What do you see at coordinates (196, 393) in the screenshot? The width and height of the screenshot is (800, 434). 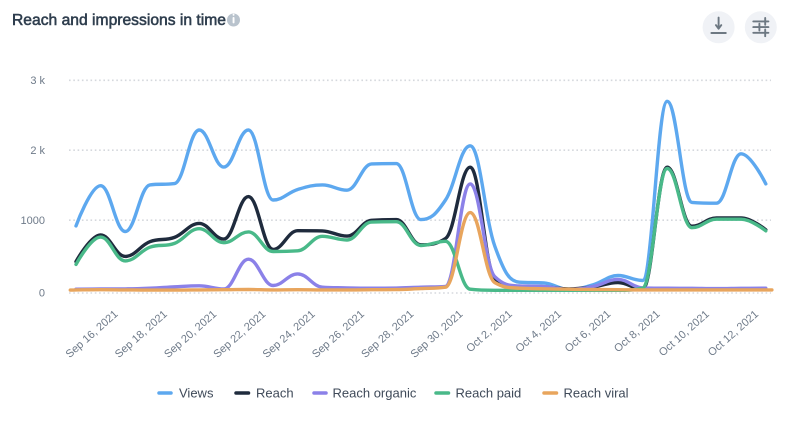 I see `svg-text: Views` at bounding box center [196, 393].